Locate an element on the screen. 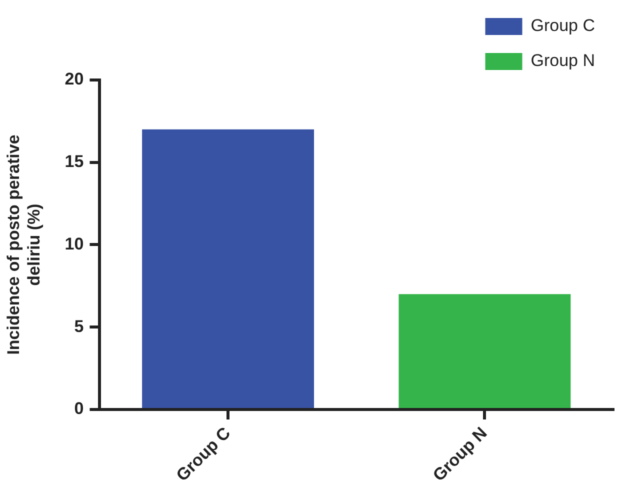 Image resolution: width=633 pixels, height=490 pixels. y-tick-label: 0 is located at coordinates (79, 408).